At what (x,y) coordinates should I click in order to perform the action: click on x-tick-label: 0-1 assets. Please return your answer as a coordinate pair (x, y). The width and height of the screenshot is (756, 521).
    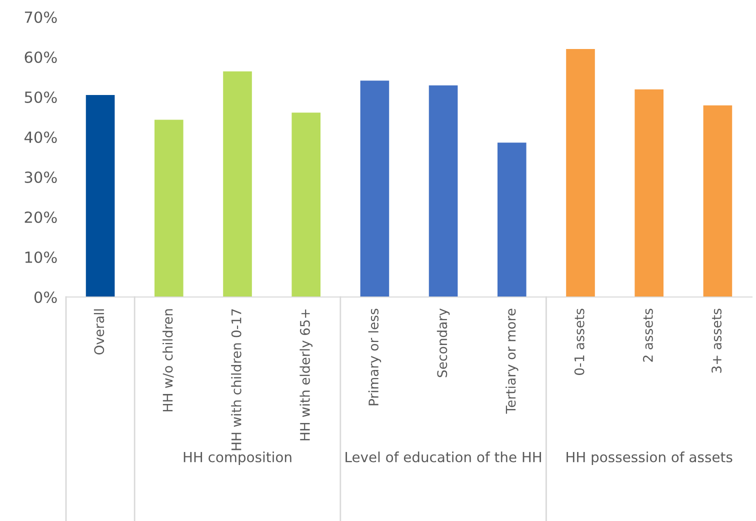
    Looking at the image, I should click on (579, 341).